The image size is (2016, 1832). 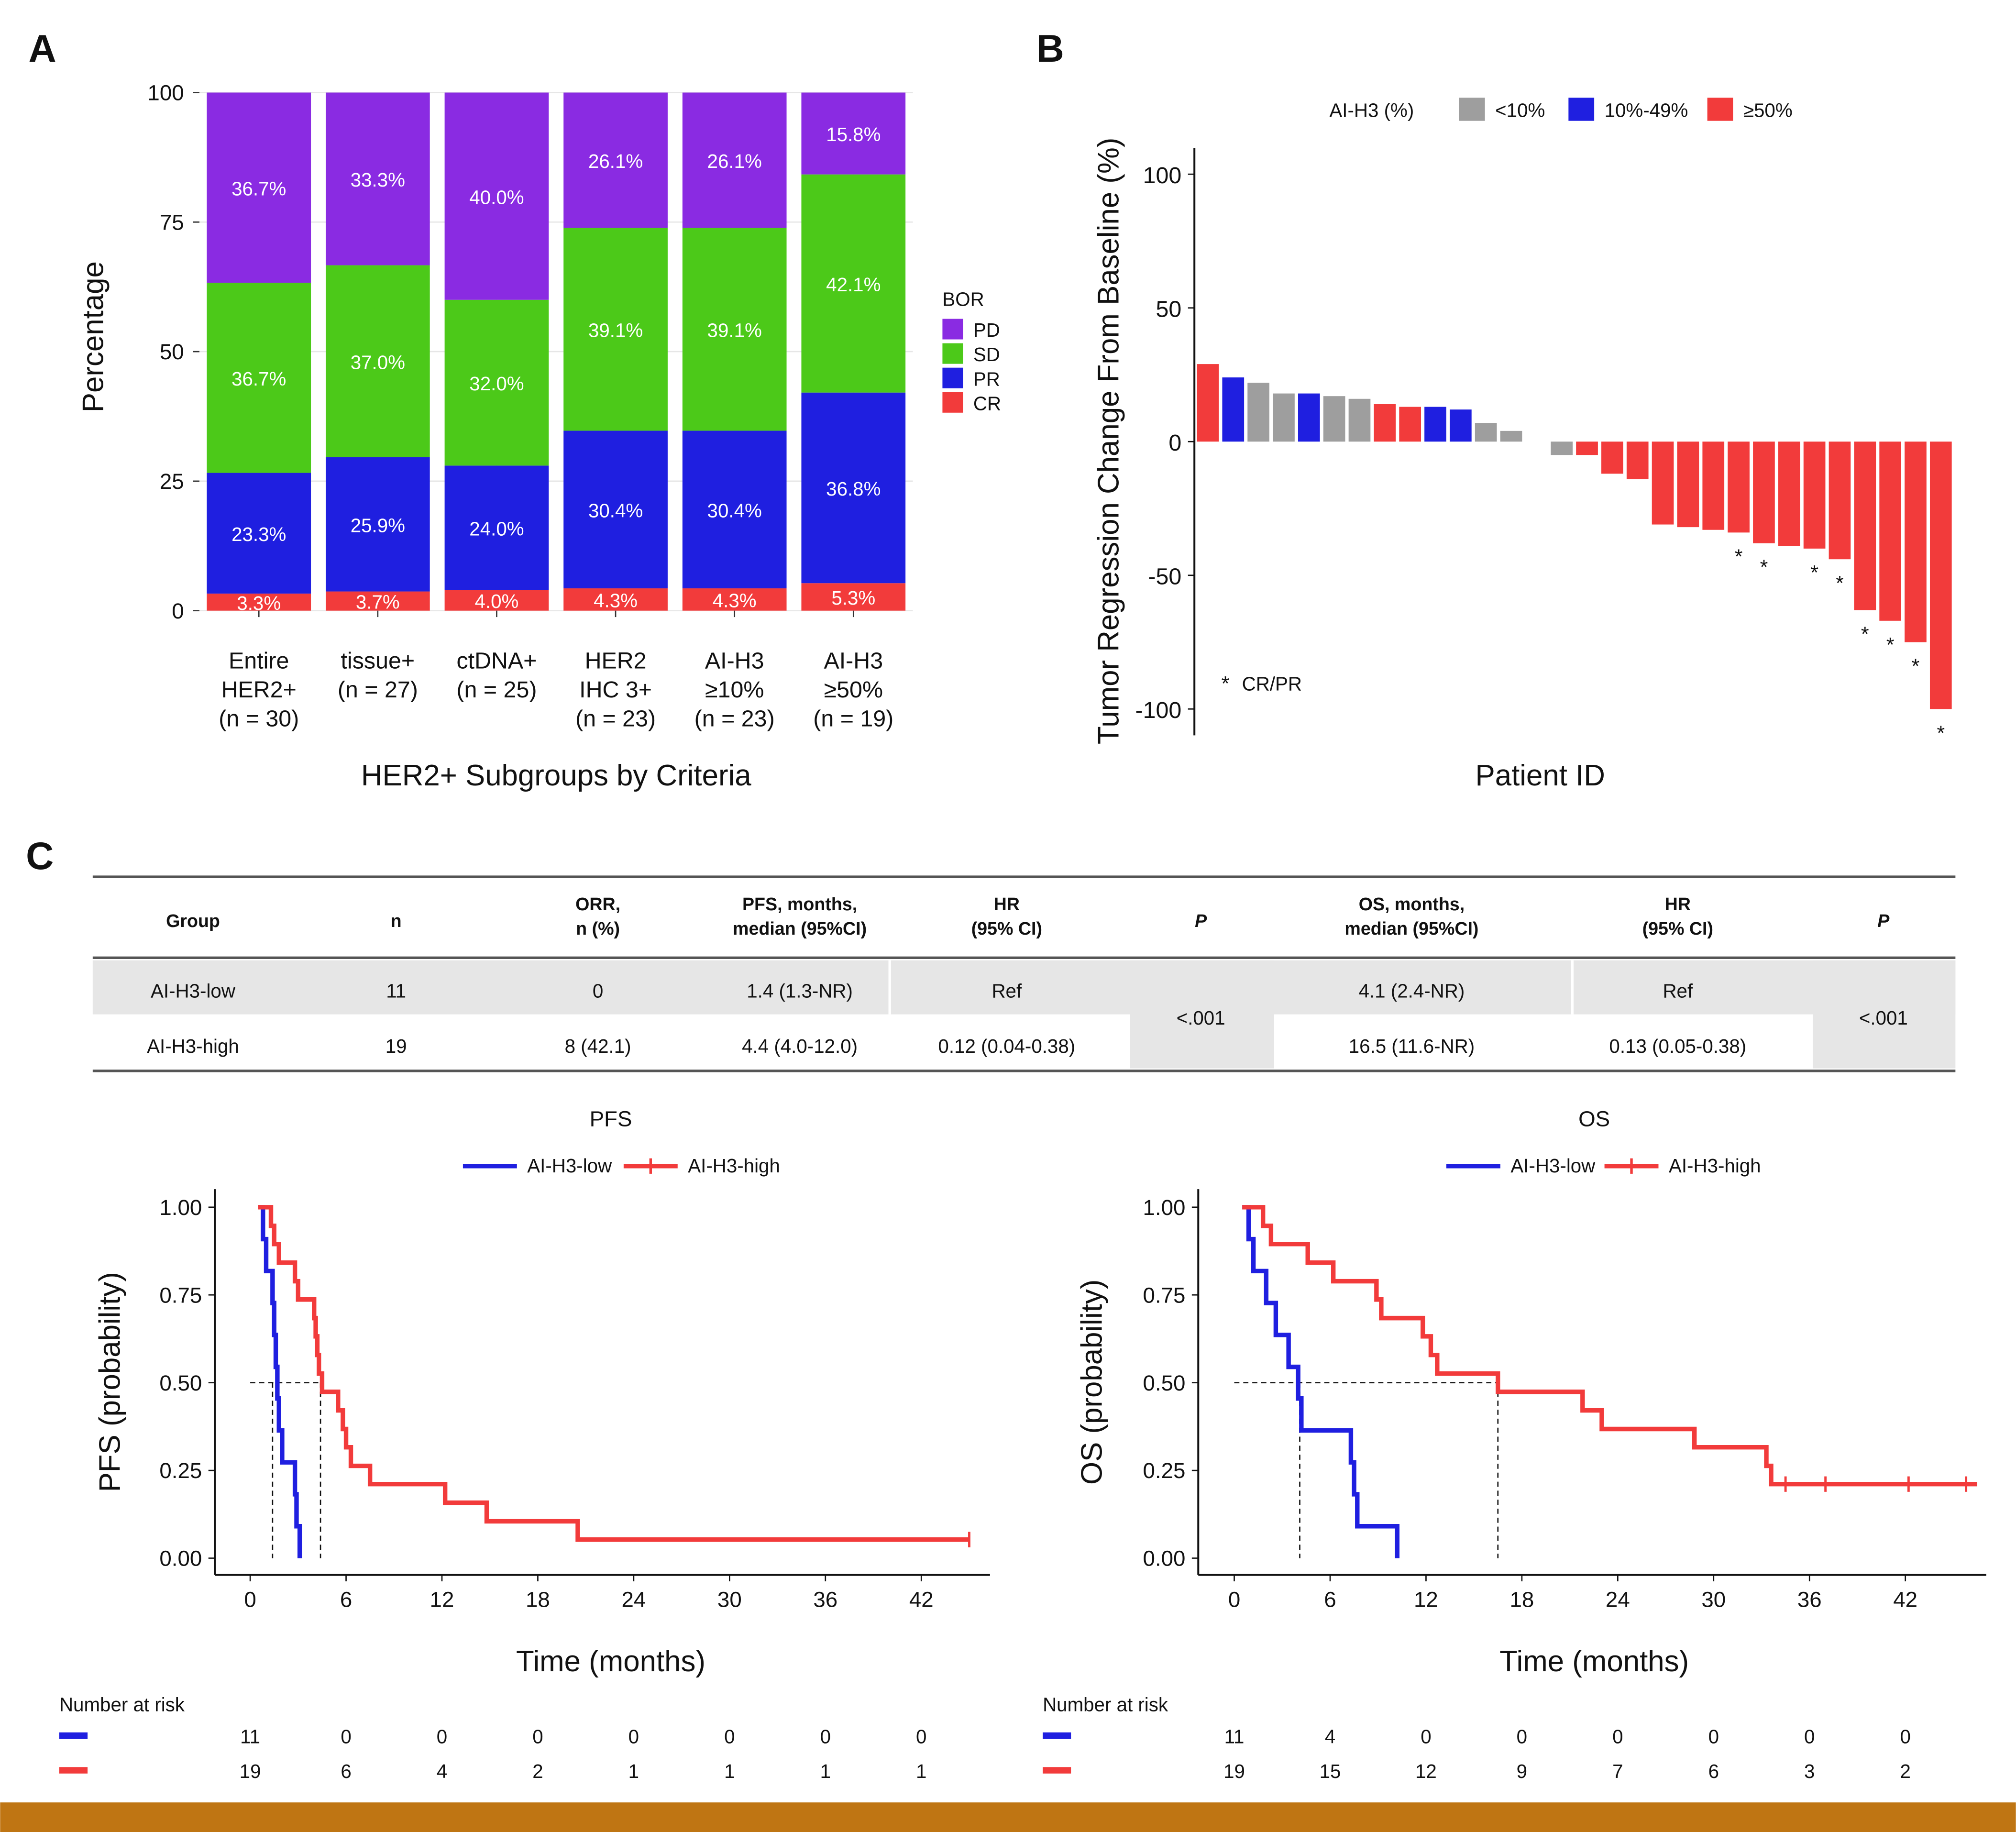 I want to click on km-curve-ai-h3-high, so click(x=613, y=1374).